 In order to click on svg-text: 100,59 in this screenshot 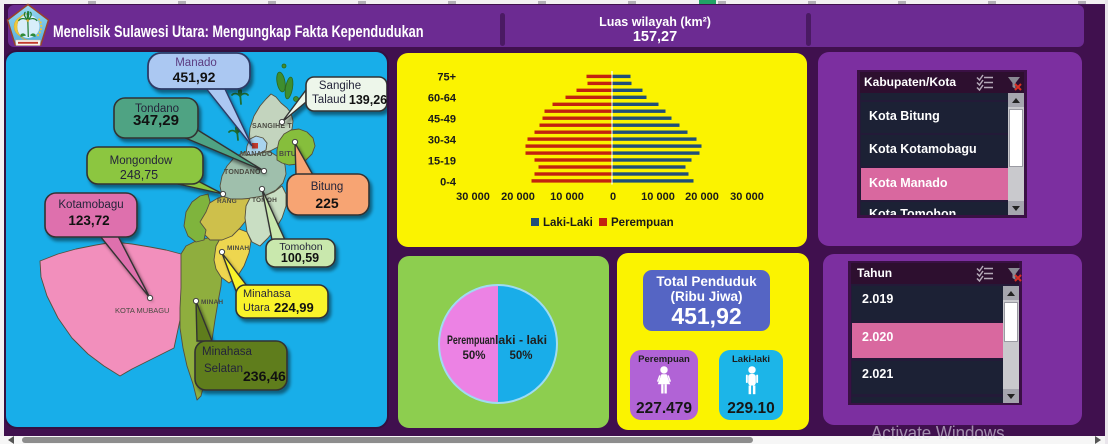, I will do `click(300, 258)`.